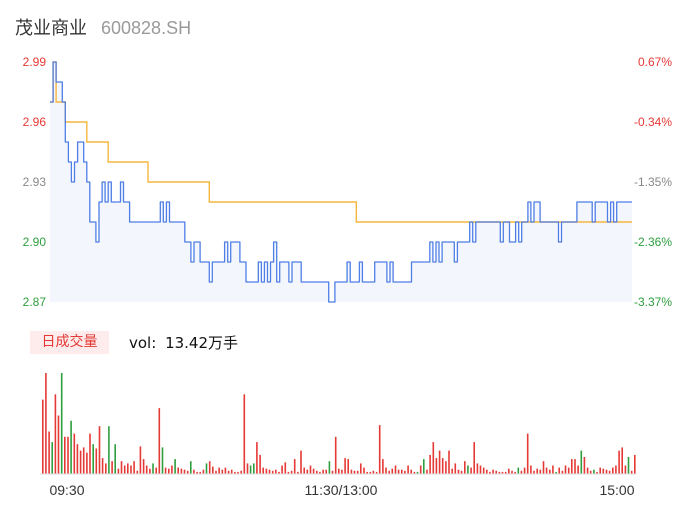 Image resolution: width=686 pixels, height=524 pixels. Describe the element at coordinates (183, 342) in the screenshot. I see `volume-readout: vol: 13.42万手` at that location.